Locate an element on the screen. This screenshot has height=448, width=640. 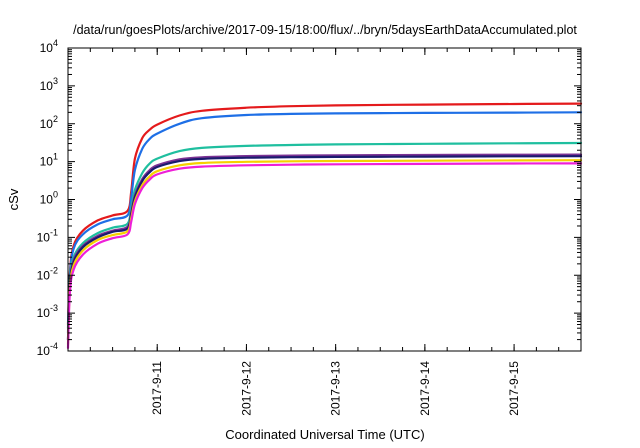
x-tick-label: 2017-9-15 is located at coordinates (514, 388).